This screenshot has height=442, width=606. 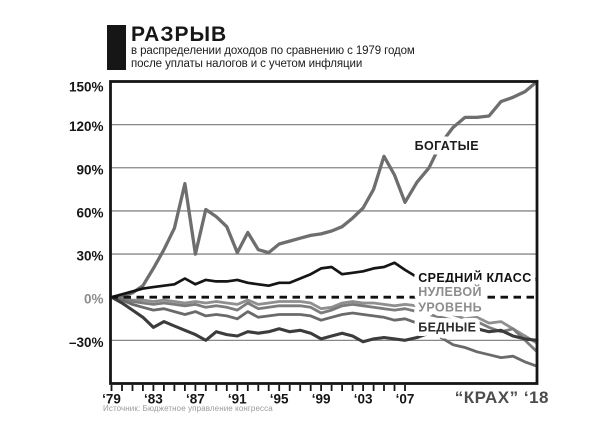 What do you see at coordinates (321, 399) in the screenshot?
I see `x-tick-label-1999: ‘99` at bounding box center [321, 399].